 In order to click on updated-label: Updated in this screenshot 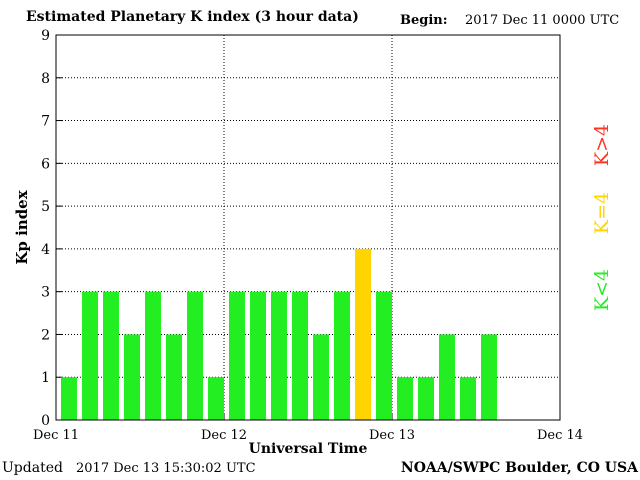, I will do `click(32, 468)`.